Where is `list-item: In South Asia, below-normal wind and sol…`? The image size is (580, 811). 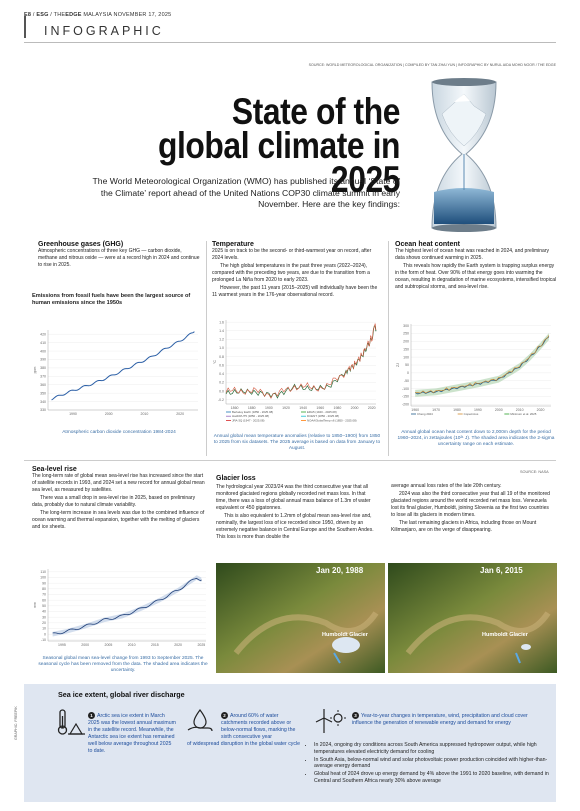 list-item: In South Asia, below-normal wind and sol… is located at coordinates (434, 764).